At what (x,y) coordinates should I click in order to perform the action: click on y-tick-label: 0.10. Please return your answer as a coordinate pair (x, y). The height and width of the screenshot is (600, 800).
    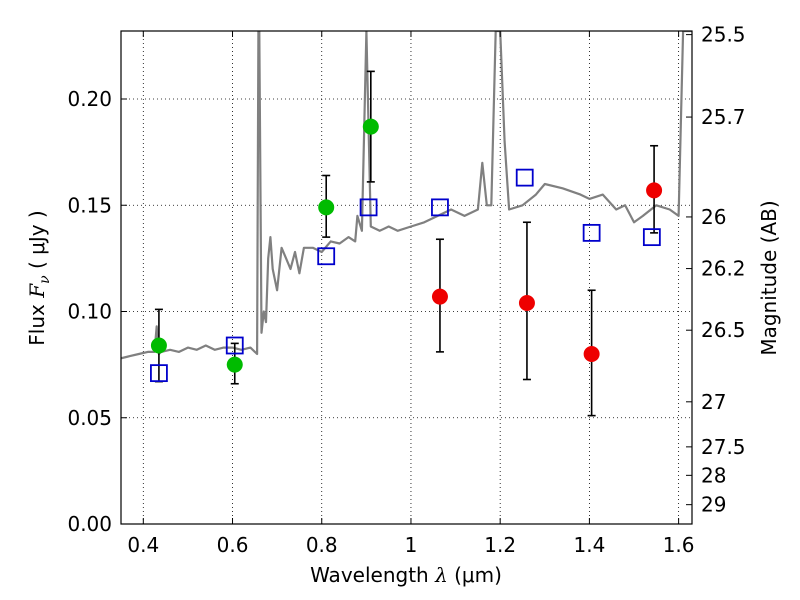
    Looking at the image, I should click on (89, 312).